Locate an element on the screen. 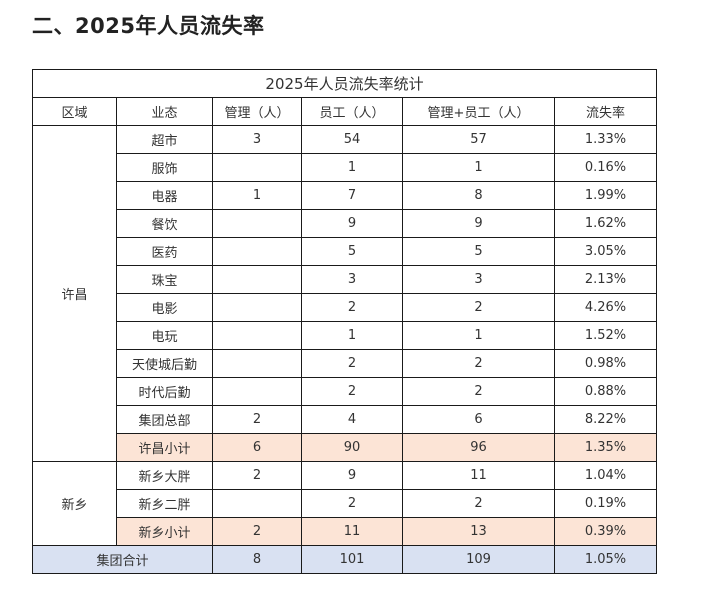 The image size is (708, 600). type-cell: 时代后勤 is located at coordinates (164, 391).